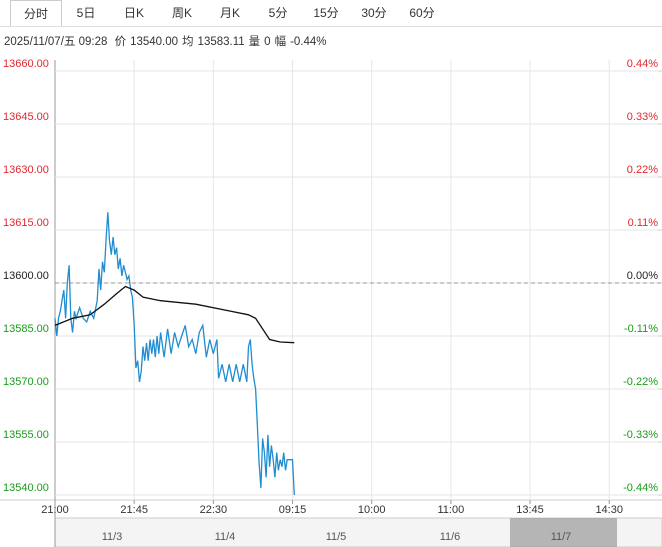  Describe the element at coordinates (36, 13) in the screenshot. I see `tab: 分时` at that location.